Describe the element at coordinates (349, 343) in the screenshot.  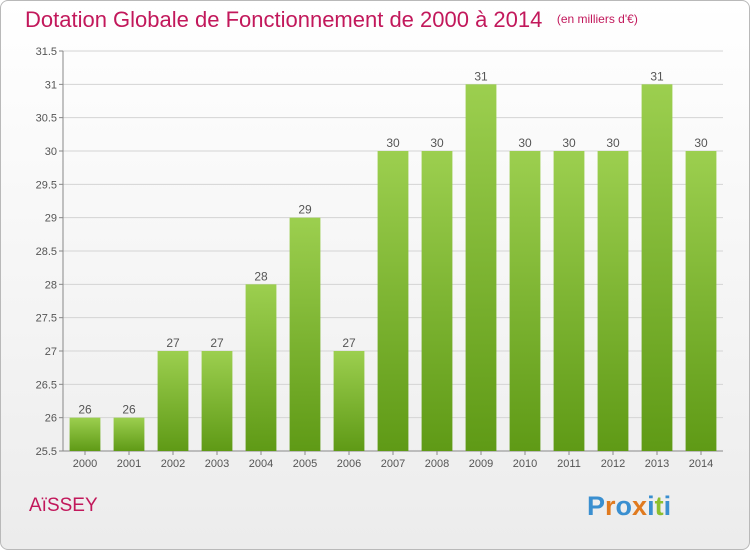
I see `data-label-2006: 27` at that location.